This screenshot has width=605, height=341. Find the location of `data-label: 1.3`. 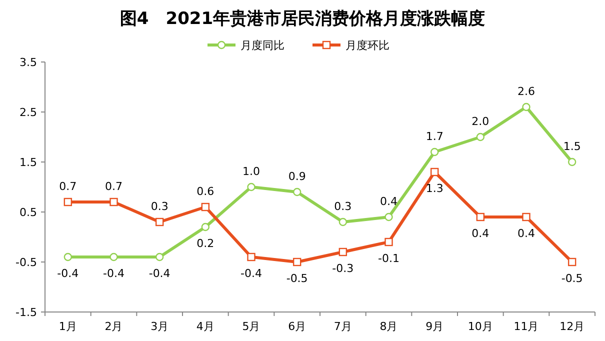

data-label: 1.3 is located at coordinates (435, 188).